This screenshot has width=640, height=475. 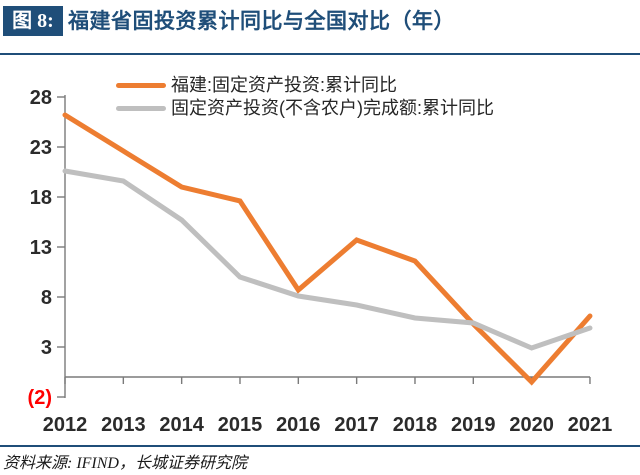 I want to click on y-axis-label: 8, so click(x=46, y=298).